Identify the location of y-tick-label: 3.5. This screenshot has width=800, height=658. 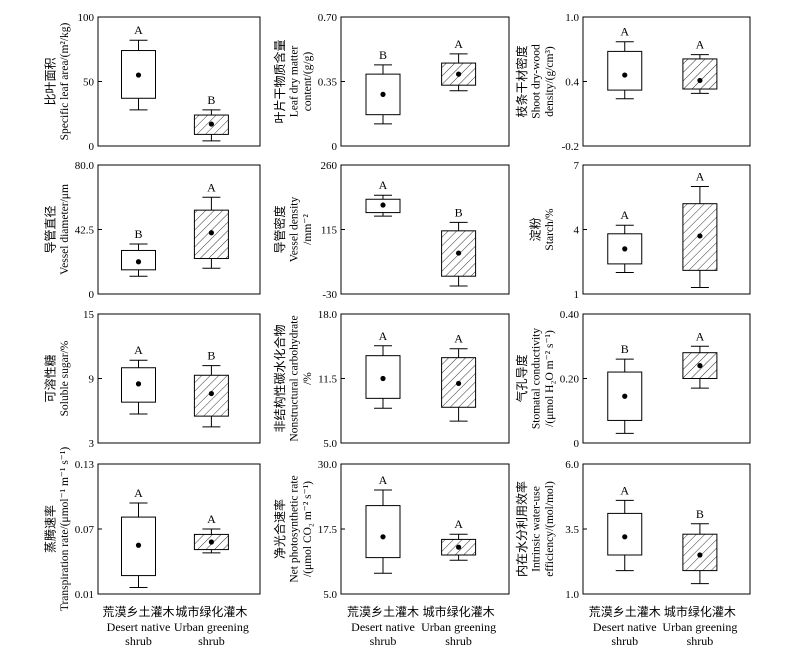
(572, 530).